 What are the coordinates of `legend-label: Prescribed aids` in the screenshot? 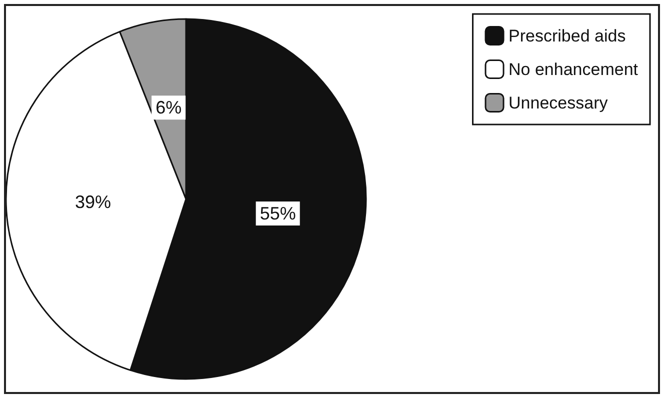 It's located at (567, 36).